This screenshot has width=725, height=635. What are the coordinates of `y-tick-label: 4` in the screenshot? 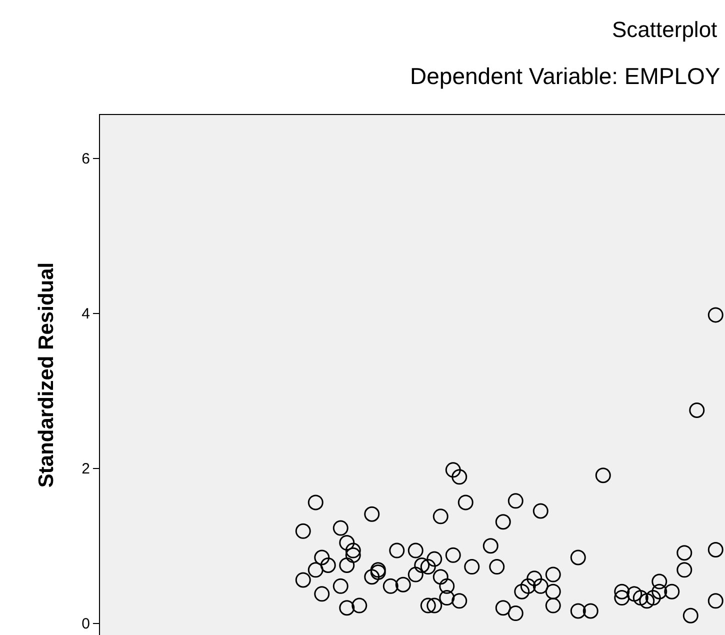 It's located at (86, 314).